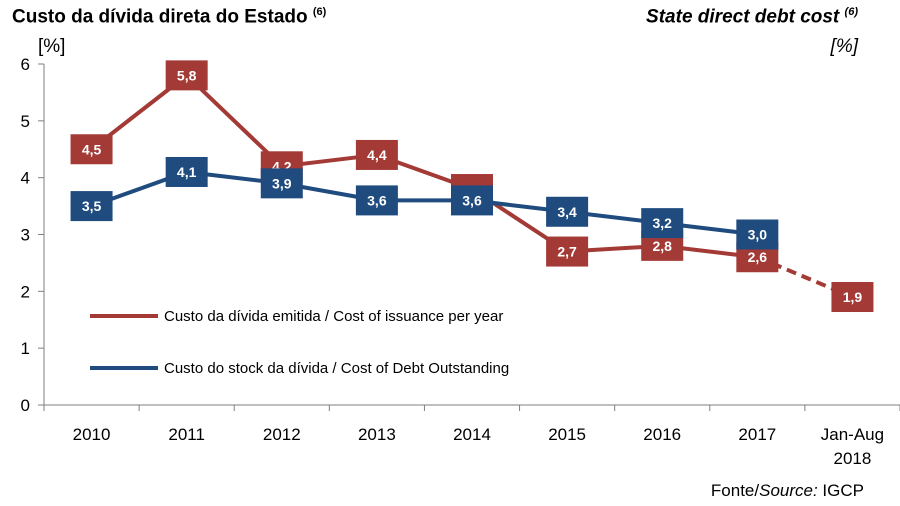 The height and width of the screenshot is (506, 900). What do you see at coordinates (758, 257) in the screenshot?
I see `series-1-data-label: 2,6` at bounding box center [758, 257].